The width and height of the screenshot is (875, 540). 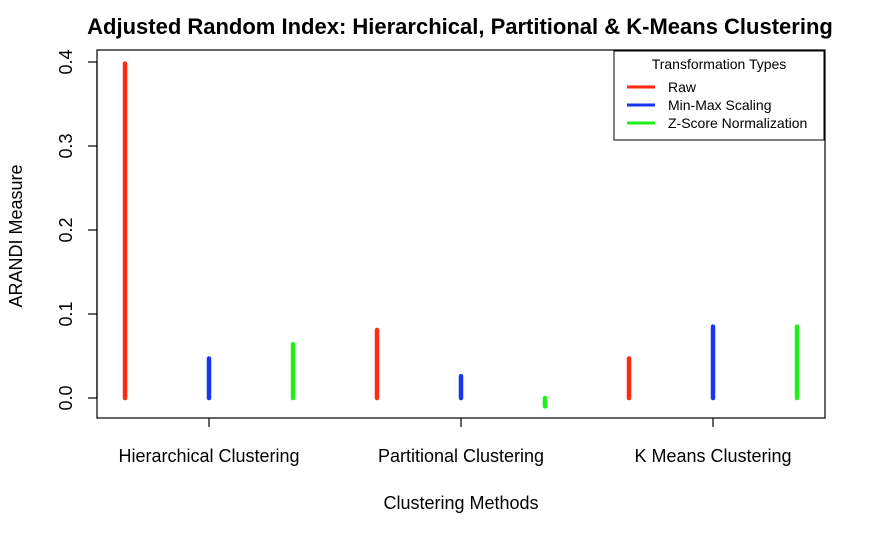 I want to click on y-tick-label: 0.3, so click(x=66, y=145).